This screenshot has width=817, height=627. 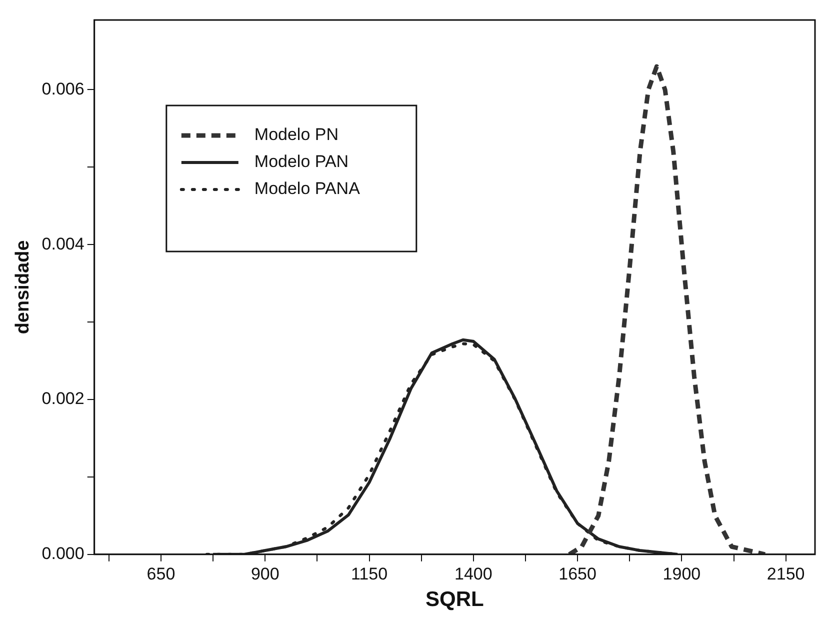 What do you see at coordinates (473, 574) in the screenshot?
I see `x-tick-label: 1400` at bounding box center [473, 574].